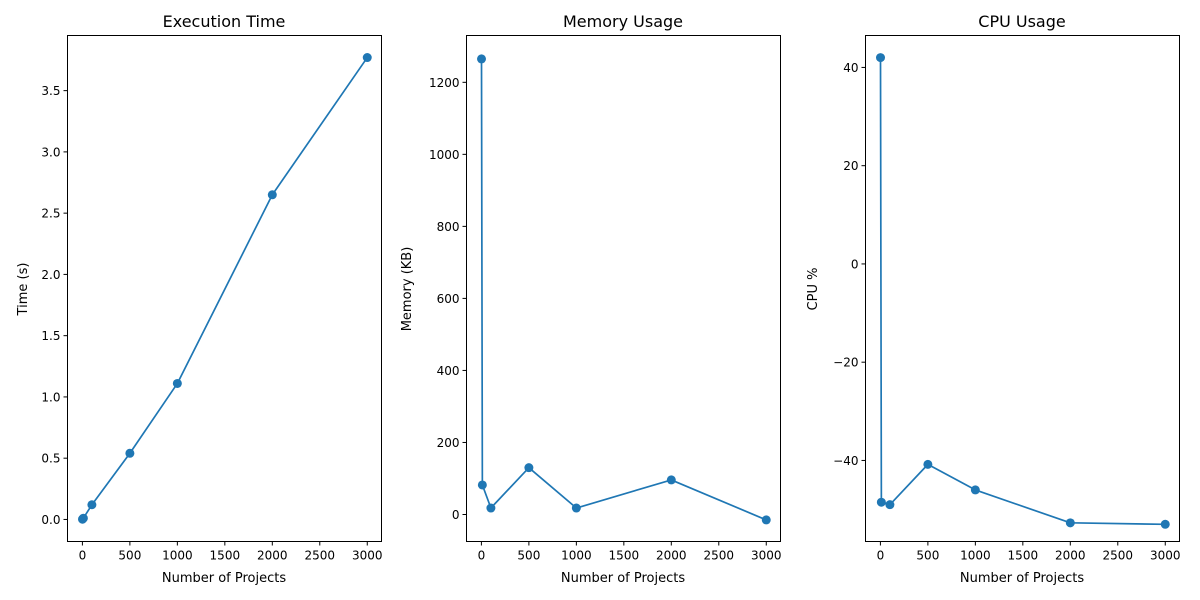 The width and height of the screenshot is (1200, 600). Describe the element at coordinates (224, 21) in the screenshot. I see `chart-title: Execution Time` at that location.